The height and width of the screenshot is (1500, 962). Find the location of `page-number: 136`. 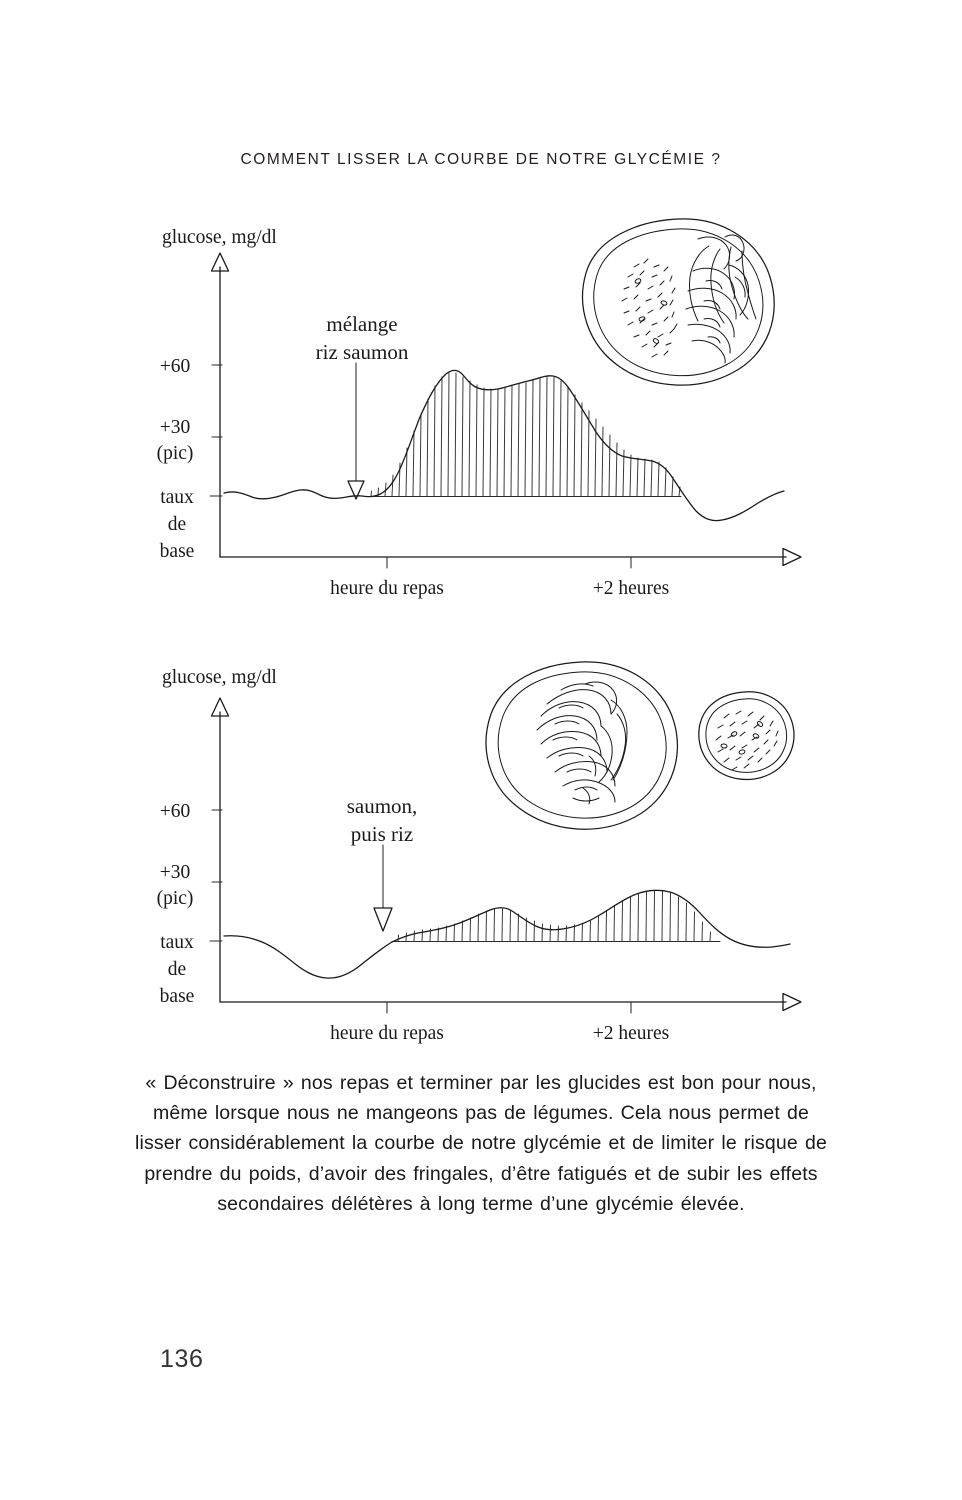

page-number: 136 is located at coordinates (182, 1359).